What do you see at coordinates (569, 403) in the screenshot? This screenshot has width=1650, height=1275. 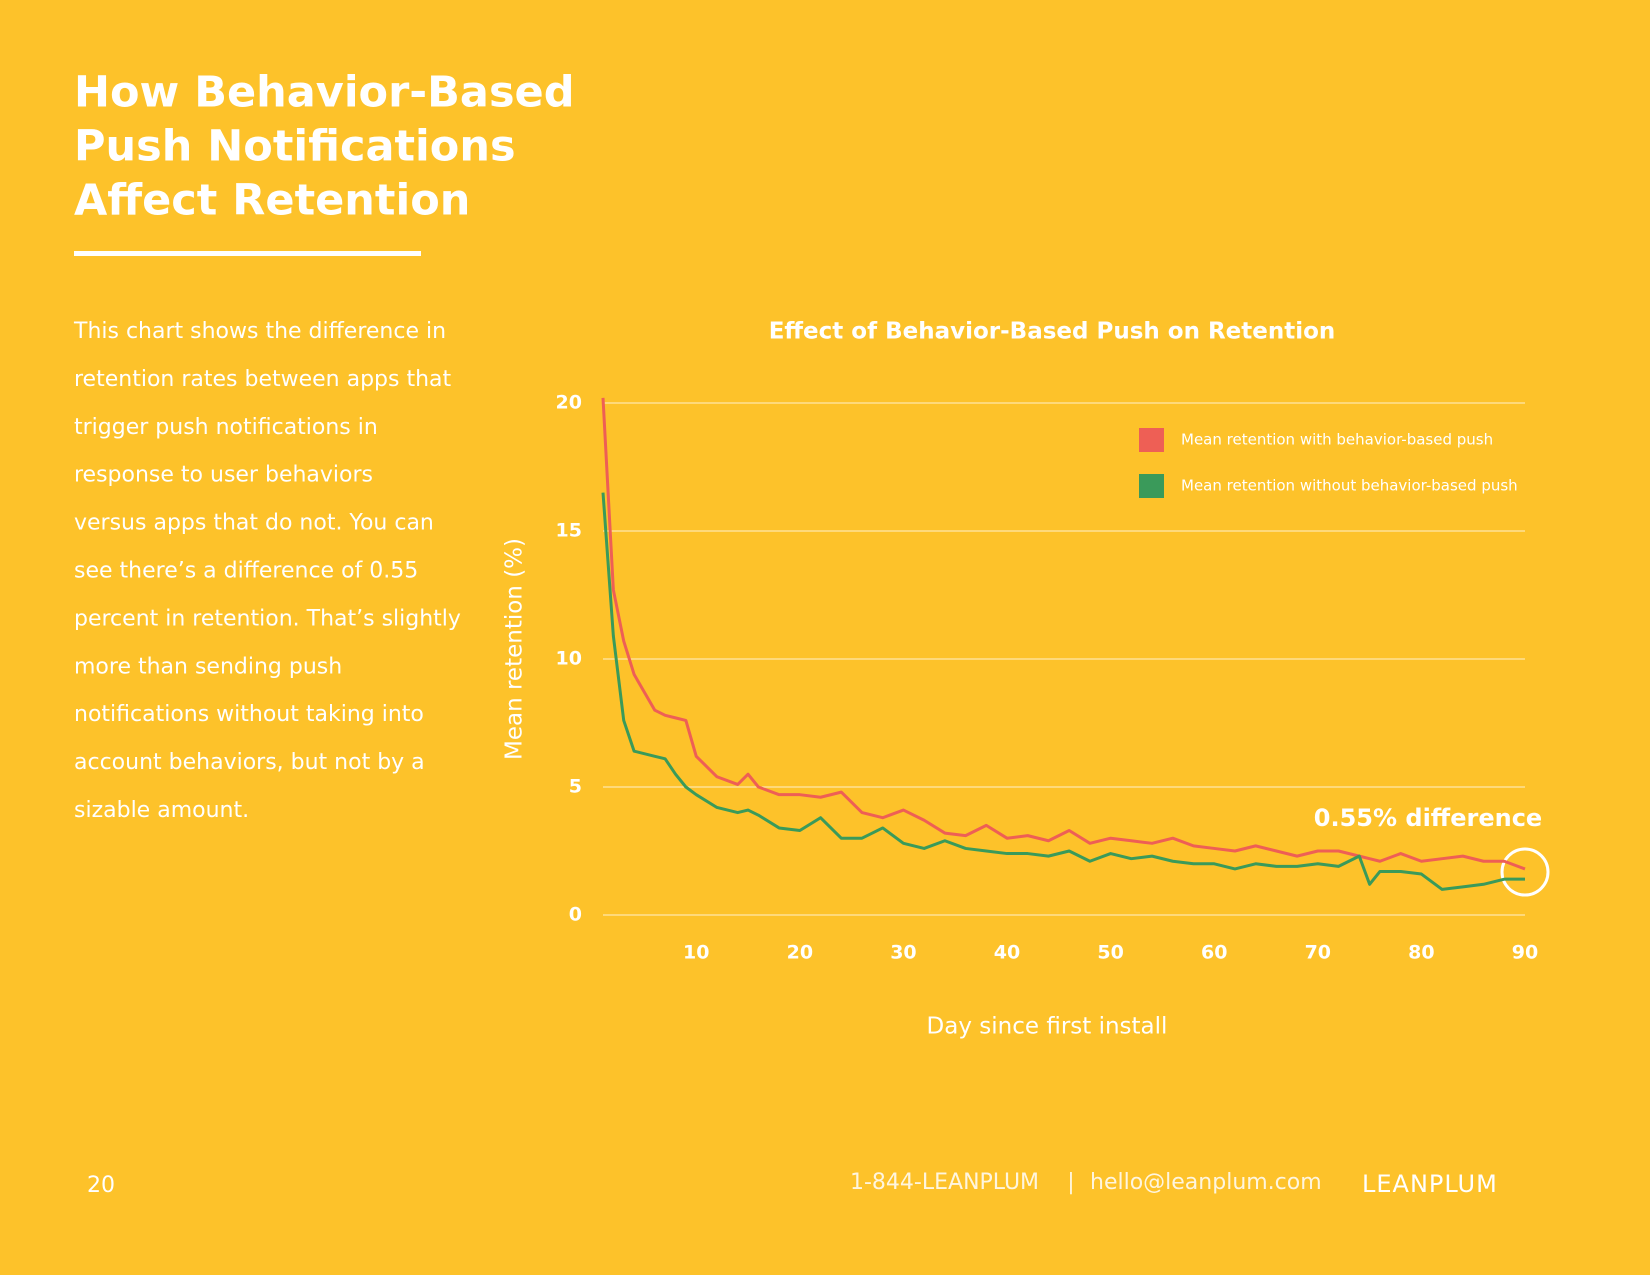 I see `y-tick-label: 20` at bounding box center [569, 403].